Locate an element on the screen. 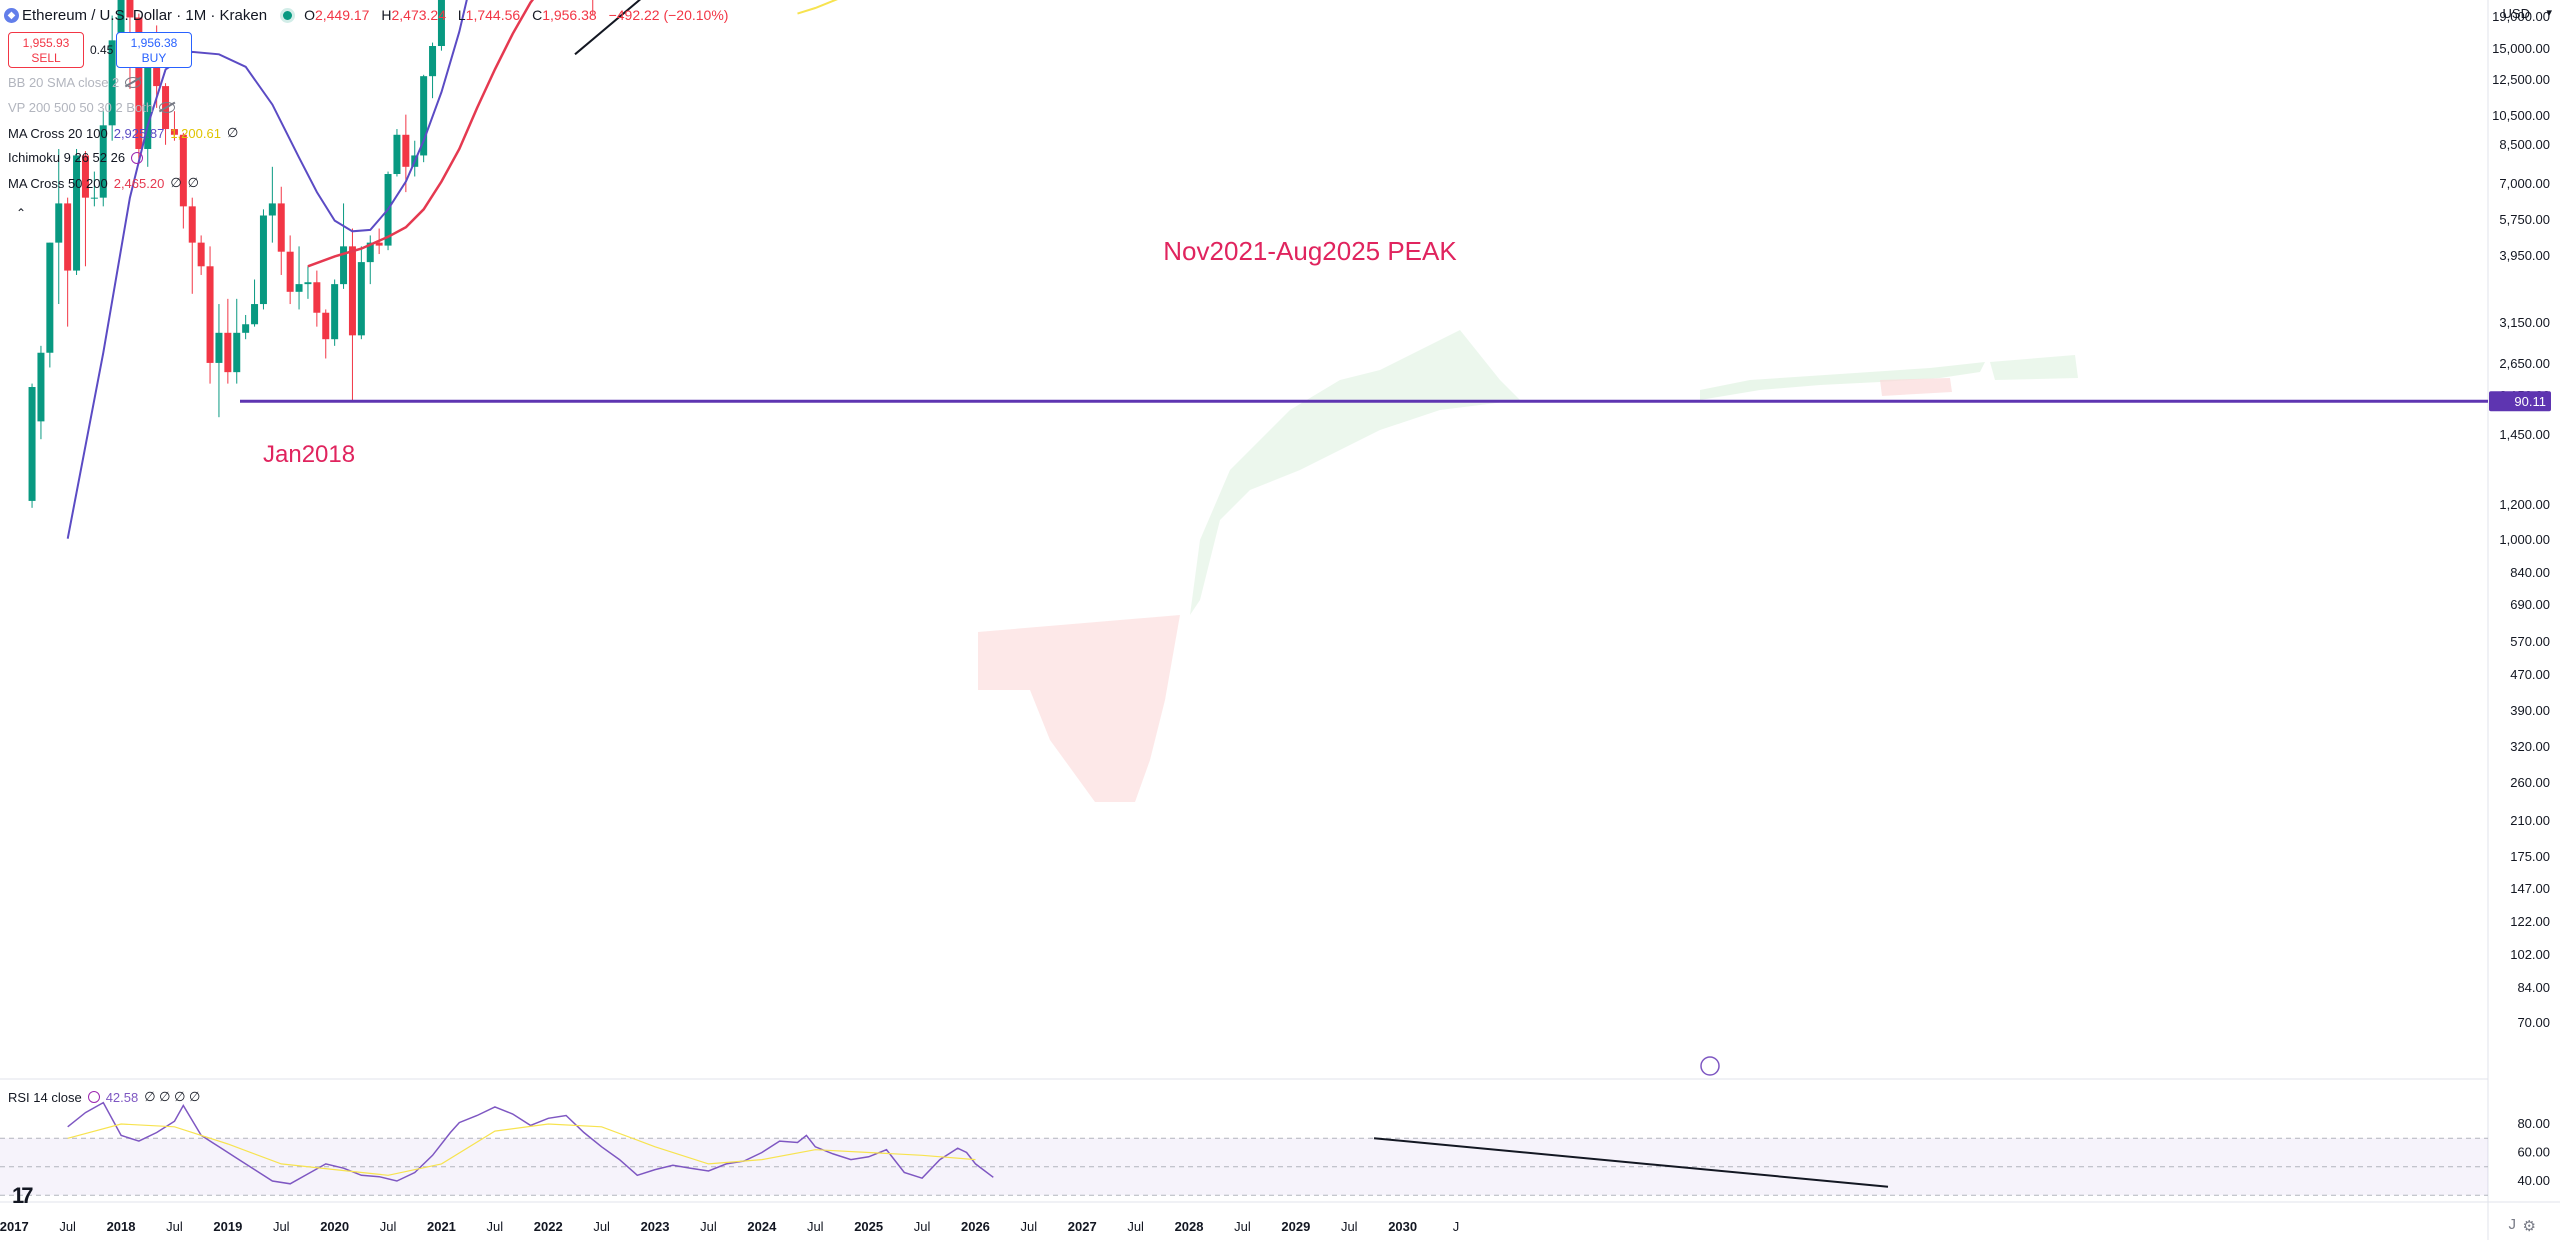  trend-line-support is located at coordinates (608, 28).